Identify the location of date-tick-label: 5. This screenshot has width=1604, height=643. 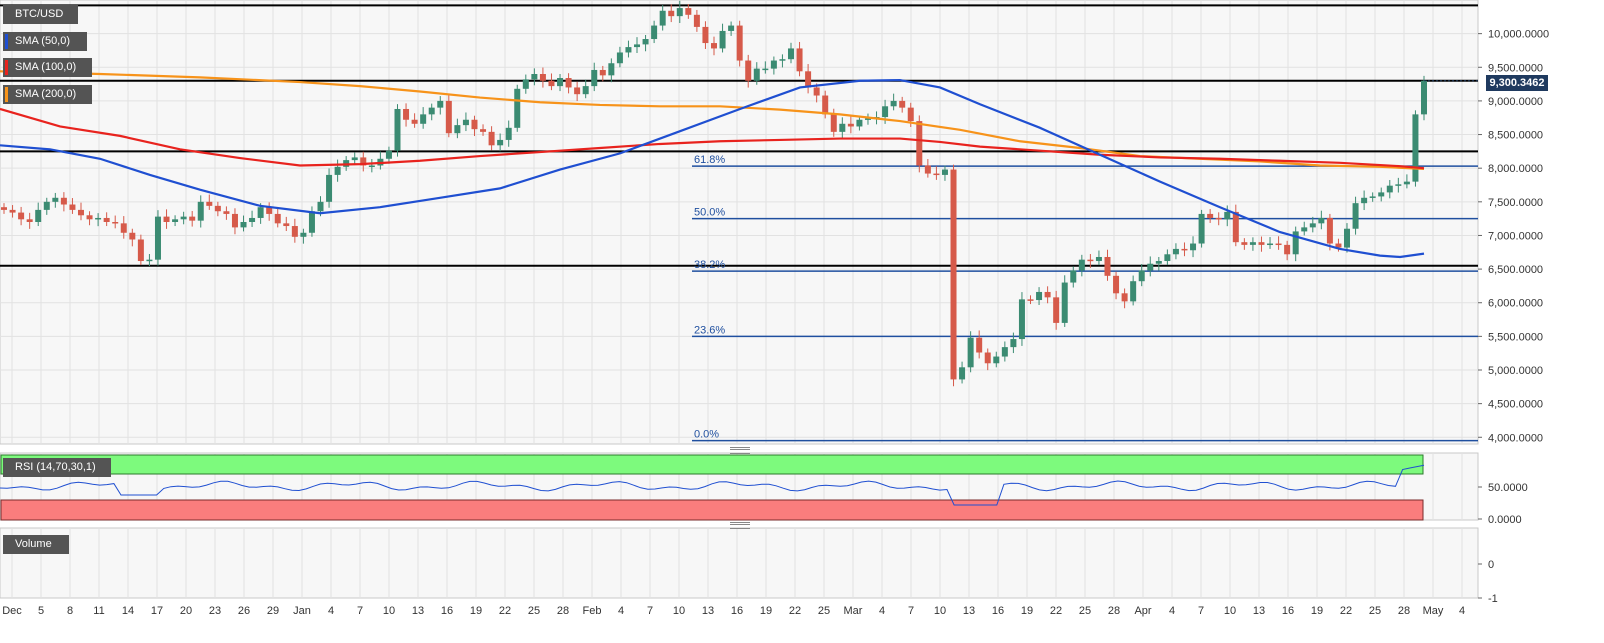
(41, 611).